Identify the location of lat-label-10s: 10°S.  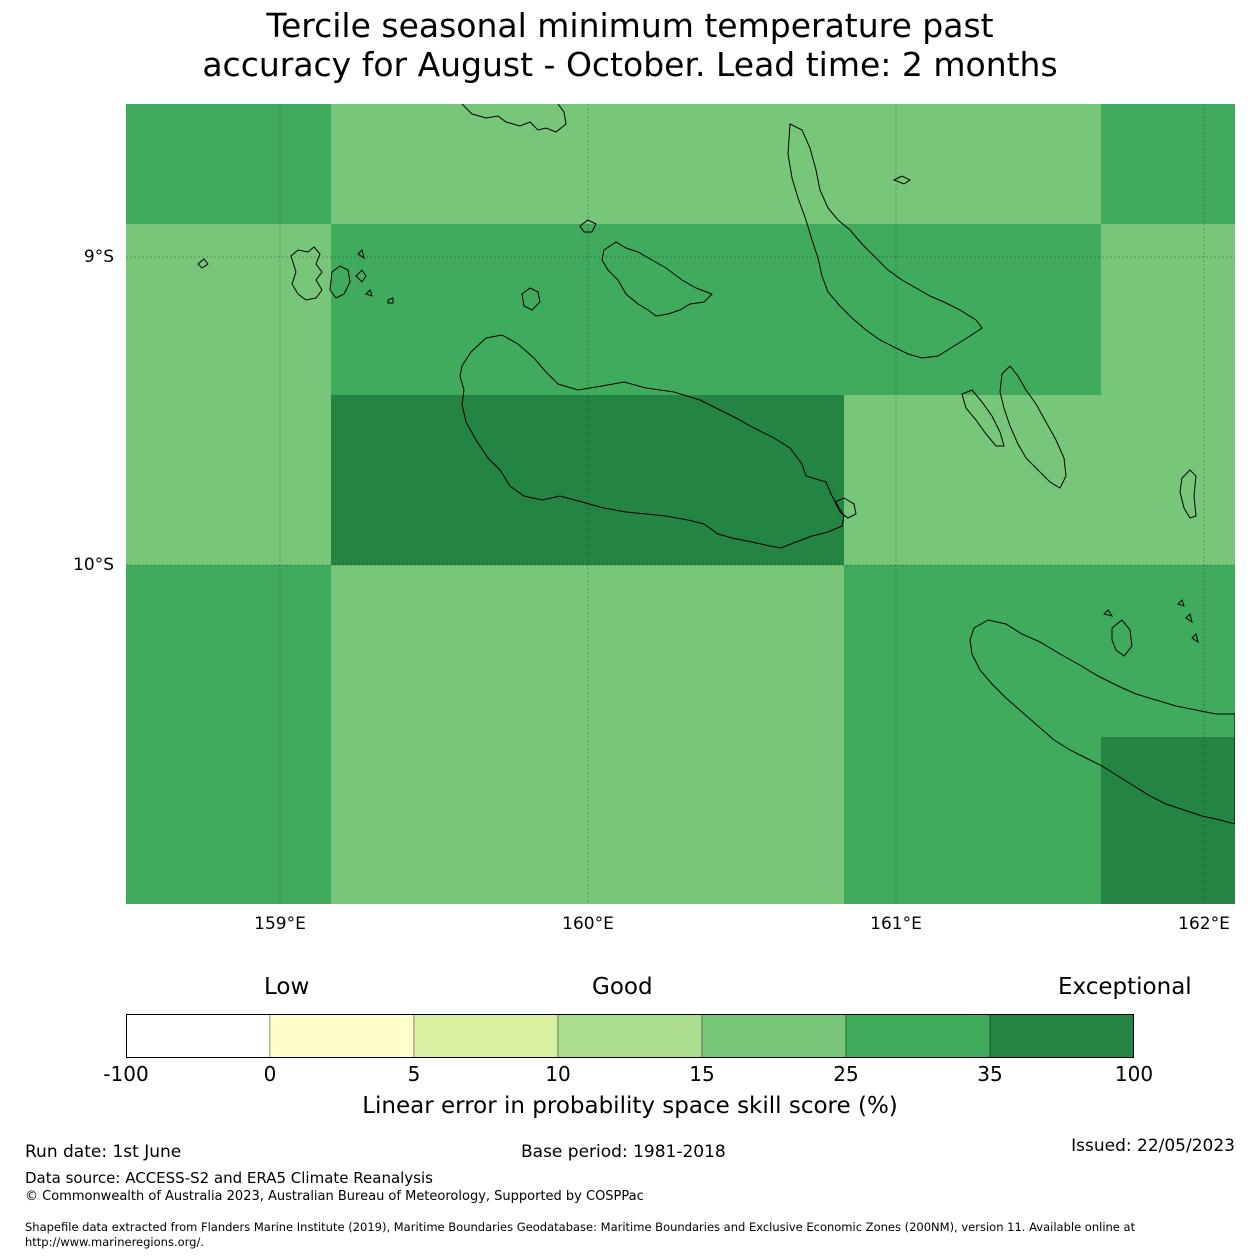
(93, 565).